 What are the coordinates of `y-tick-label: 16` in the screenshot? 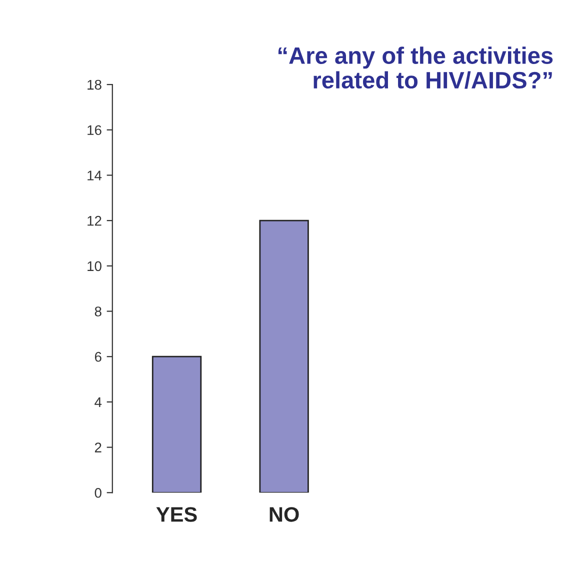 It's located at (95, 130).